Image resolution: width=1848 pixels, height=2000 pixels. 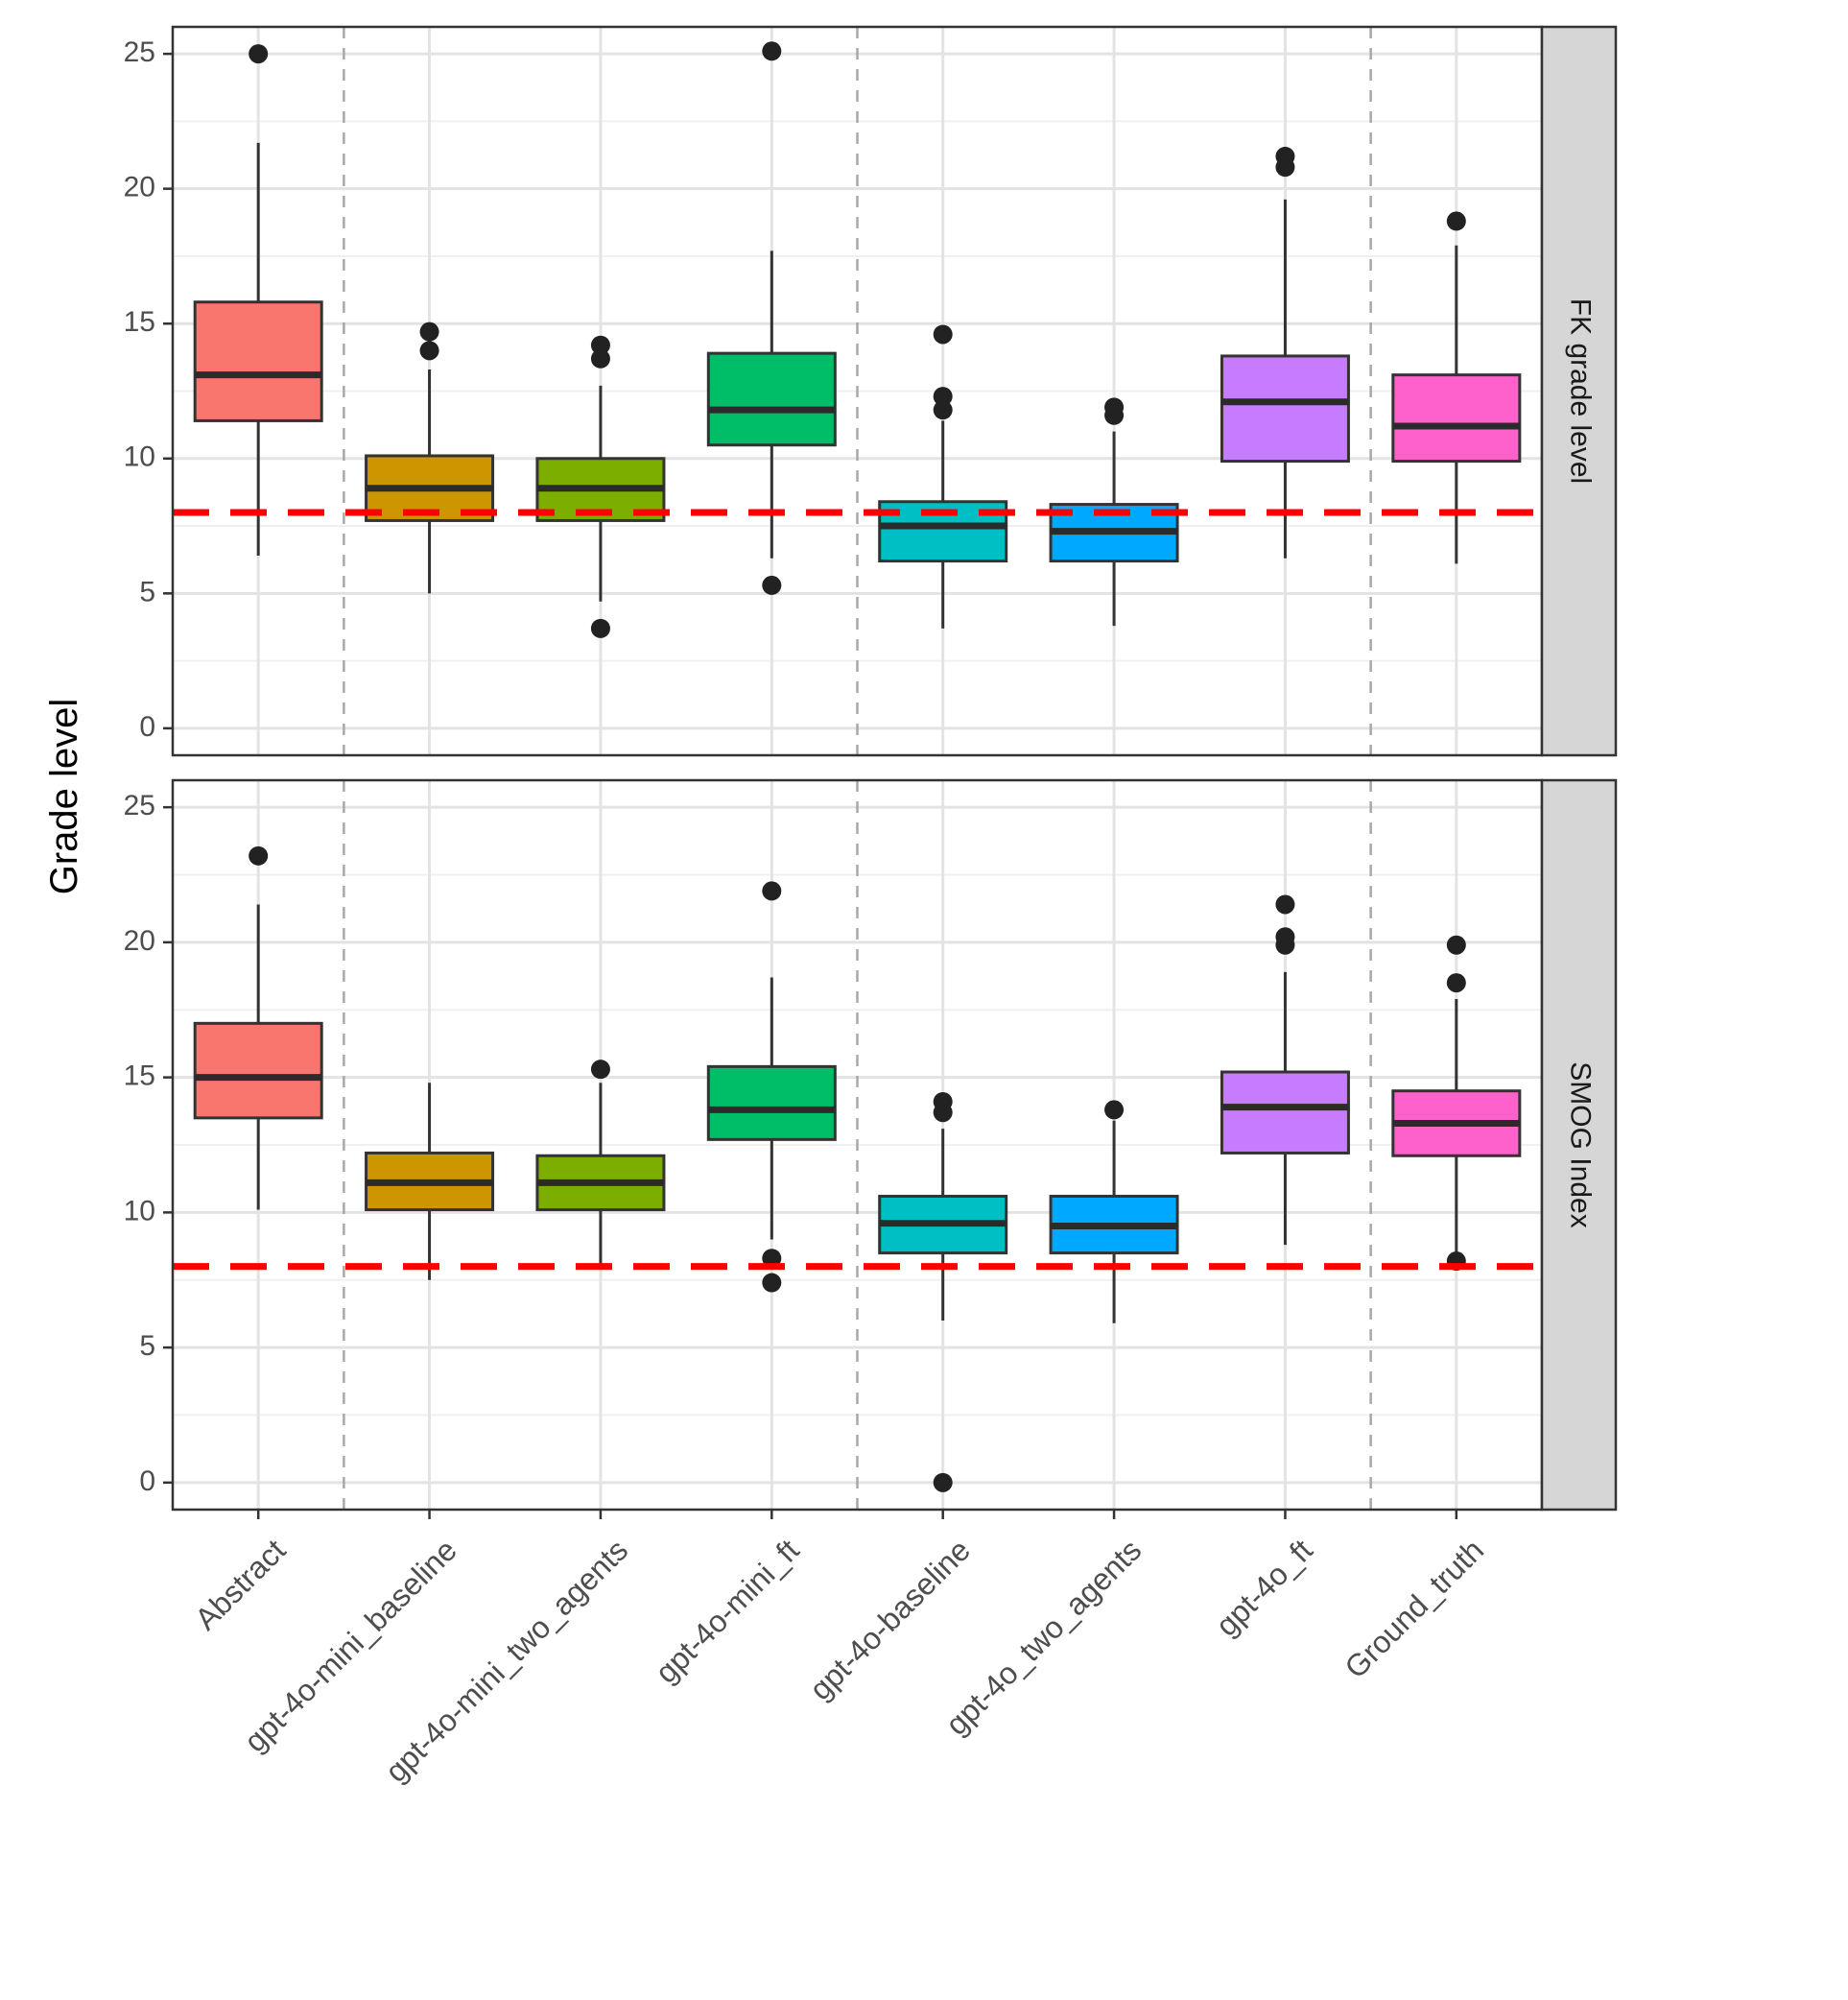 What do you see at coordinates (240, 1585) in the screenshot?
I see `x-tick-label: Abstract` at bounding box center [240, 1585].